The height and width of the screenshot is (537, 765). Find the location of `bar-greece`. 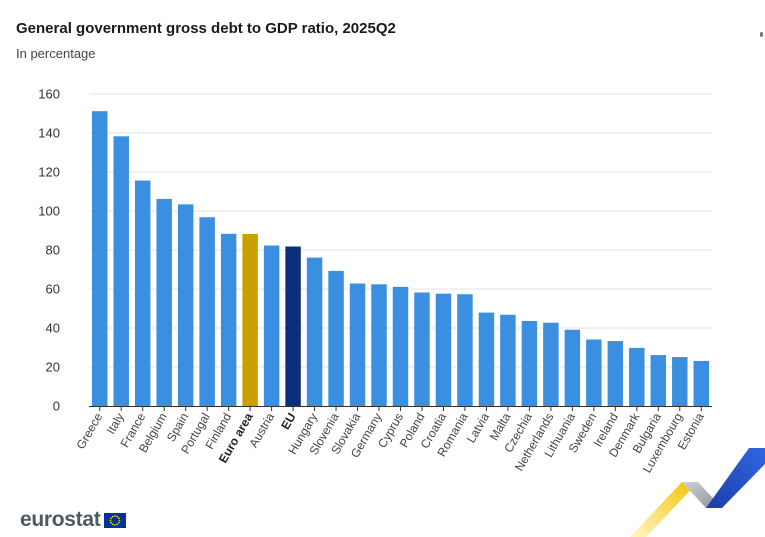

bar-greece is located at coordinates (100, 258).